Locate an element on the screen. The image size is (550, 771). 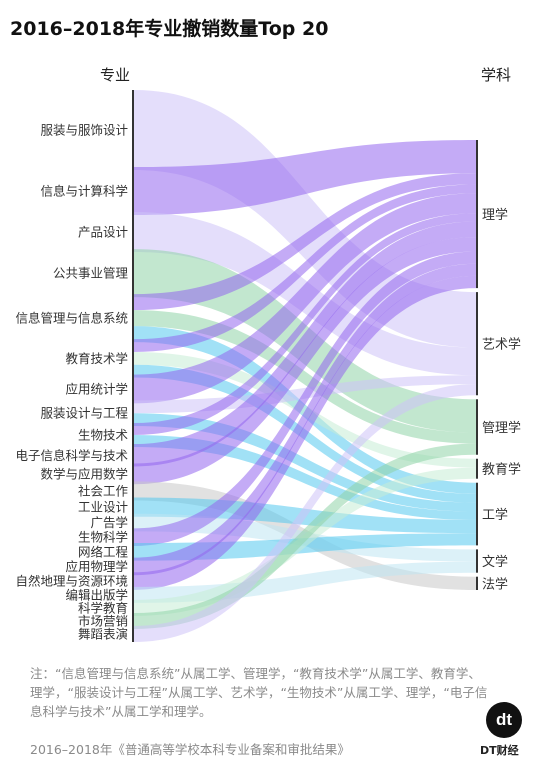
major-label: 产品设计 is located at coordinates (103, 232).